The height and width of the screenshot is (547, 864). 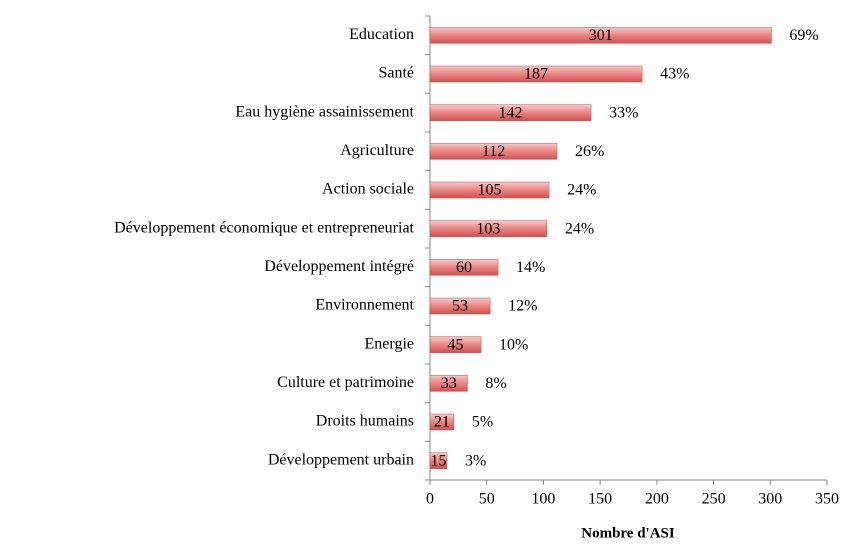 I want to click on value-label: 60, so click(x=464, y=267).